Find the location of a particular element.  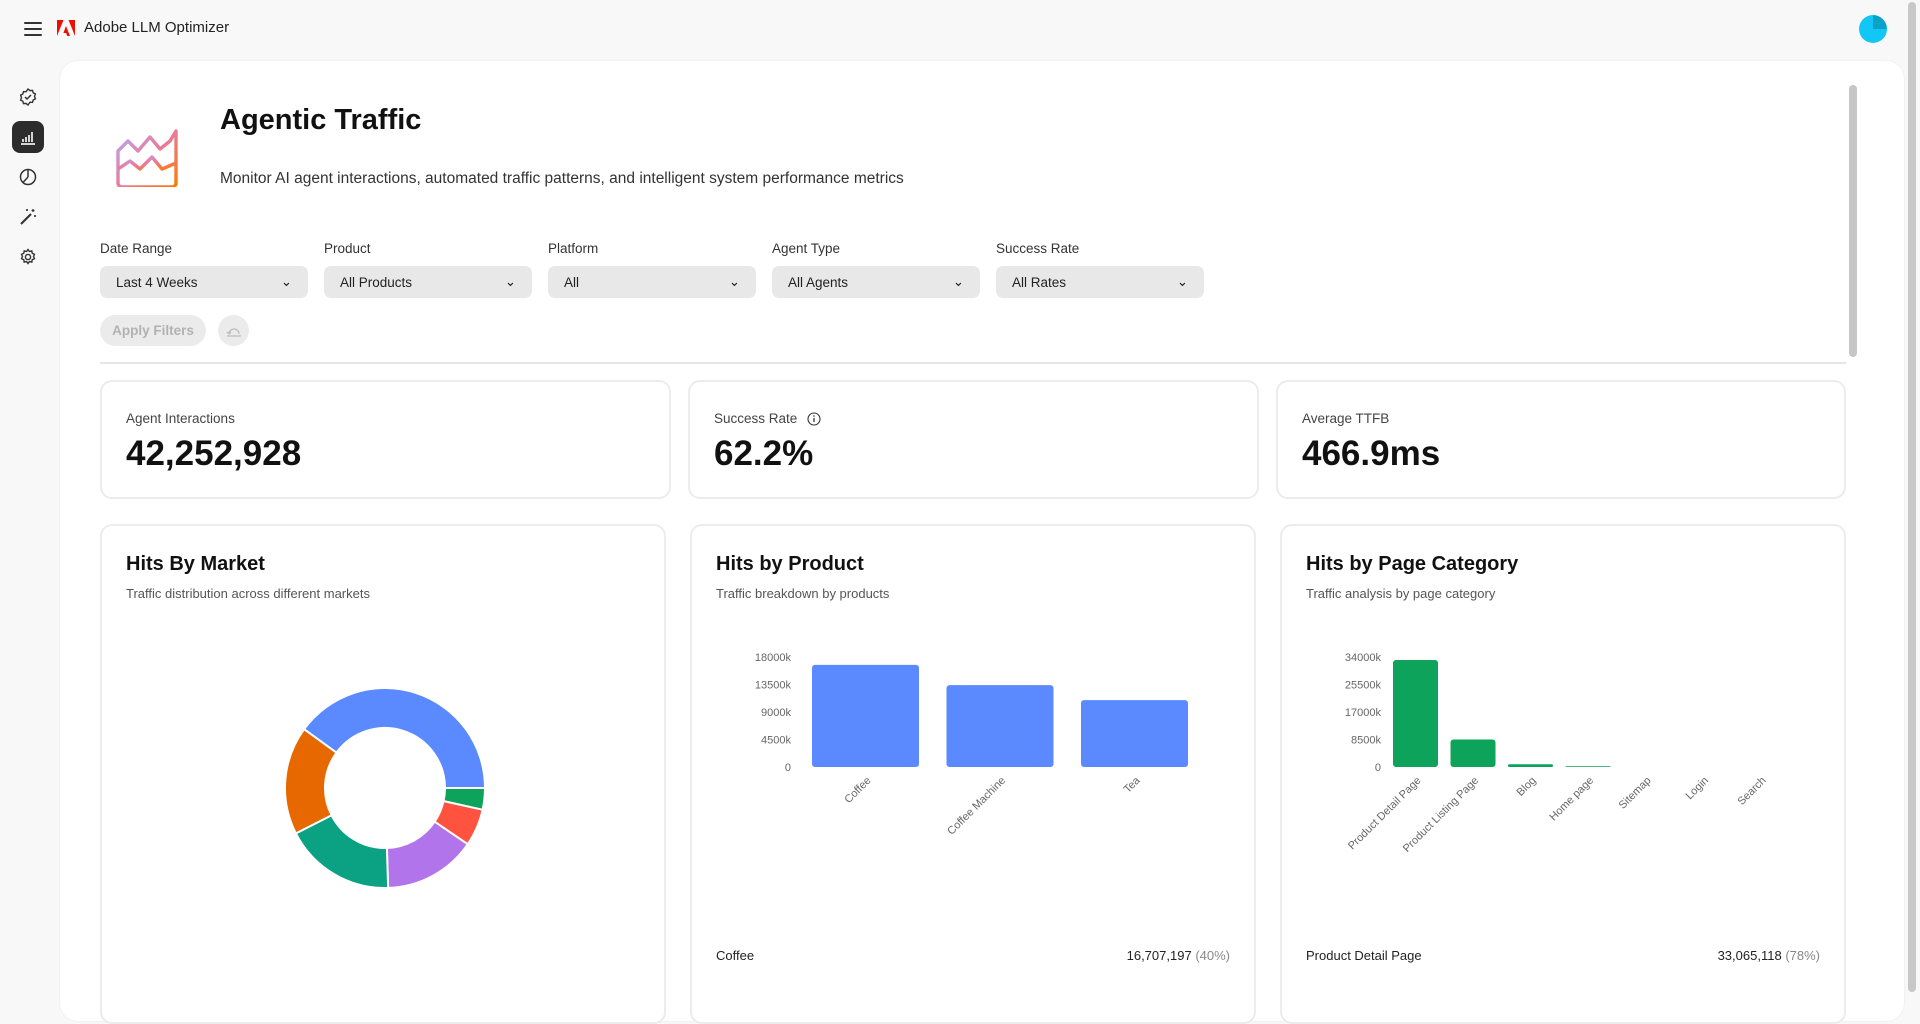

sidebar-item-agentic-traffic is located at coordinates (28, 137).